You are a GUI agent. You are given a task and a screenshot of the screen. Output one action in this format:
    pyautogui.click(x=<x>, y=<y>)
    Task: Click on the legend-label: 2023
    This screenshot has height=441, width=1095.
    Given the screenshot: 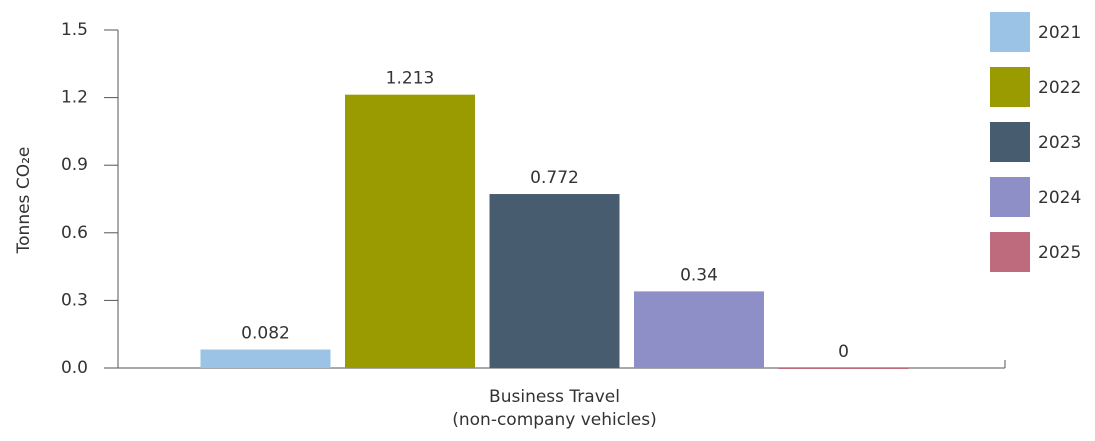 What is the action you would take?
    pyautogui.click(x=1059, y=143)
    